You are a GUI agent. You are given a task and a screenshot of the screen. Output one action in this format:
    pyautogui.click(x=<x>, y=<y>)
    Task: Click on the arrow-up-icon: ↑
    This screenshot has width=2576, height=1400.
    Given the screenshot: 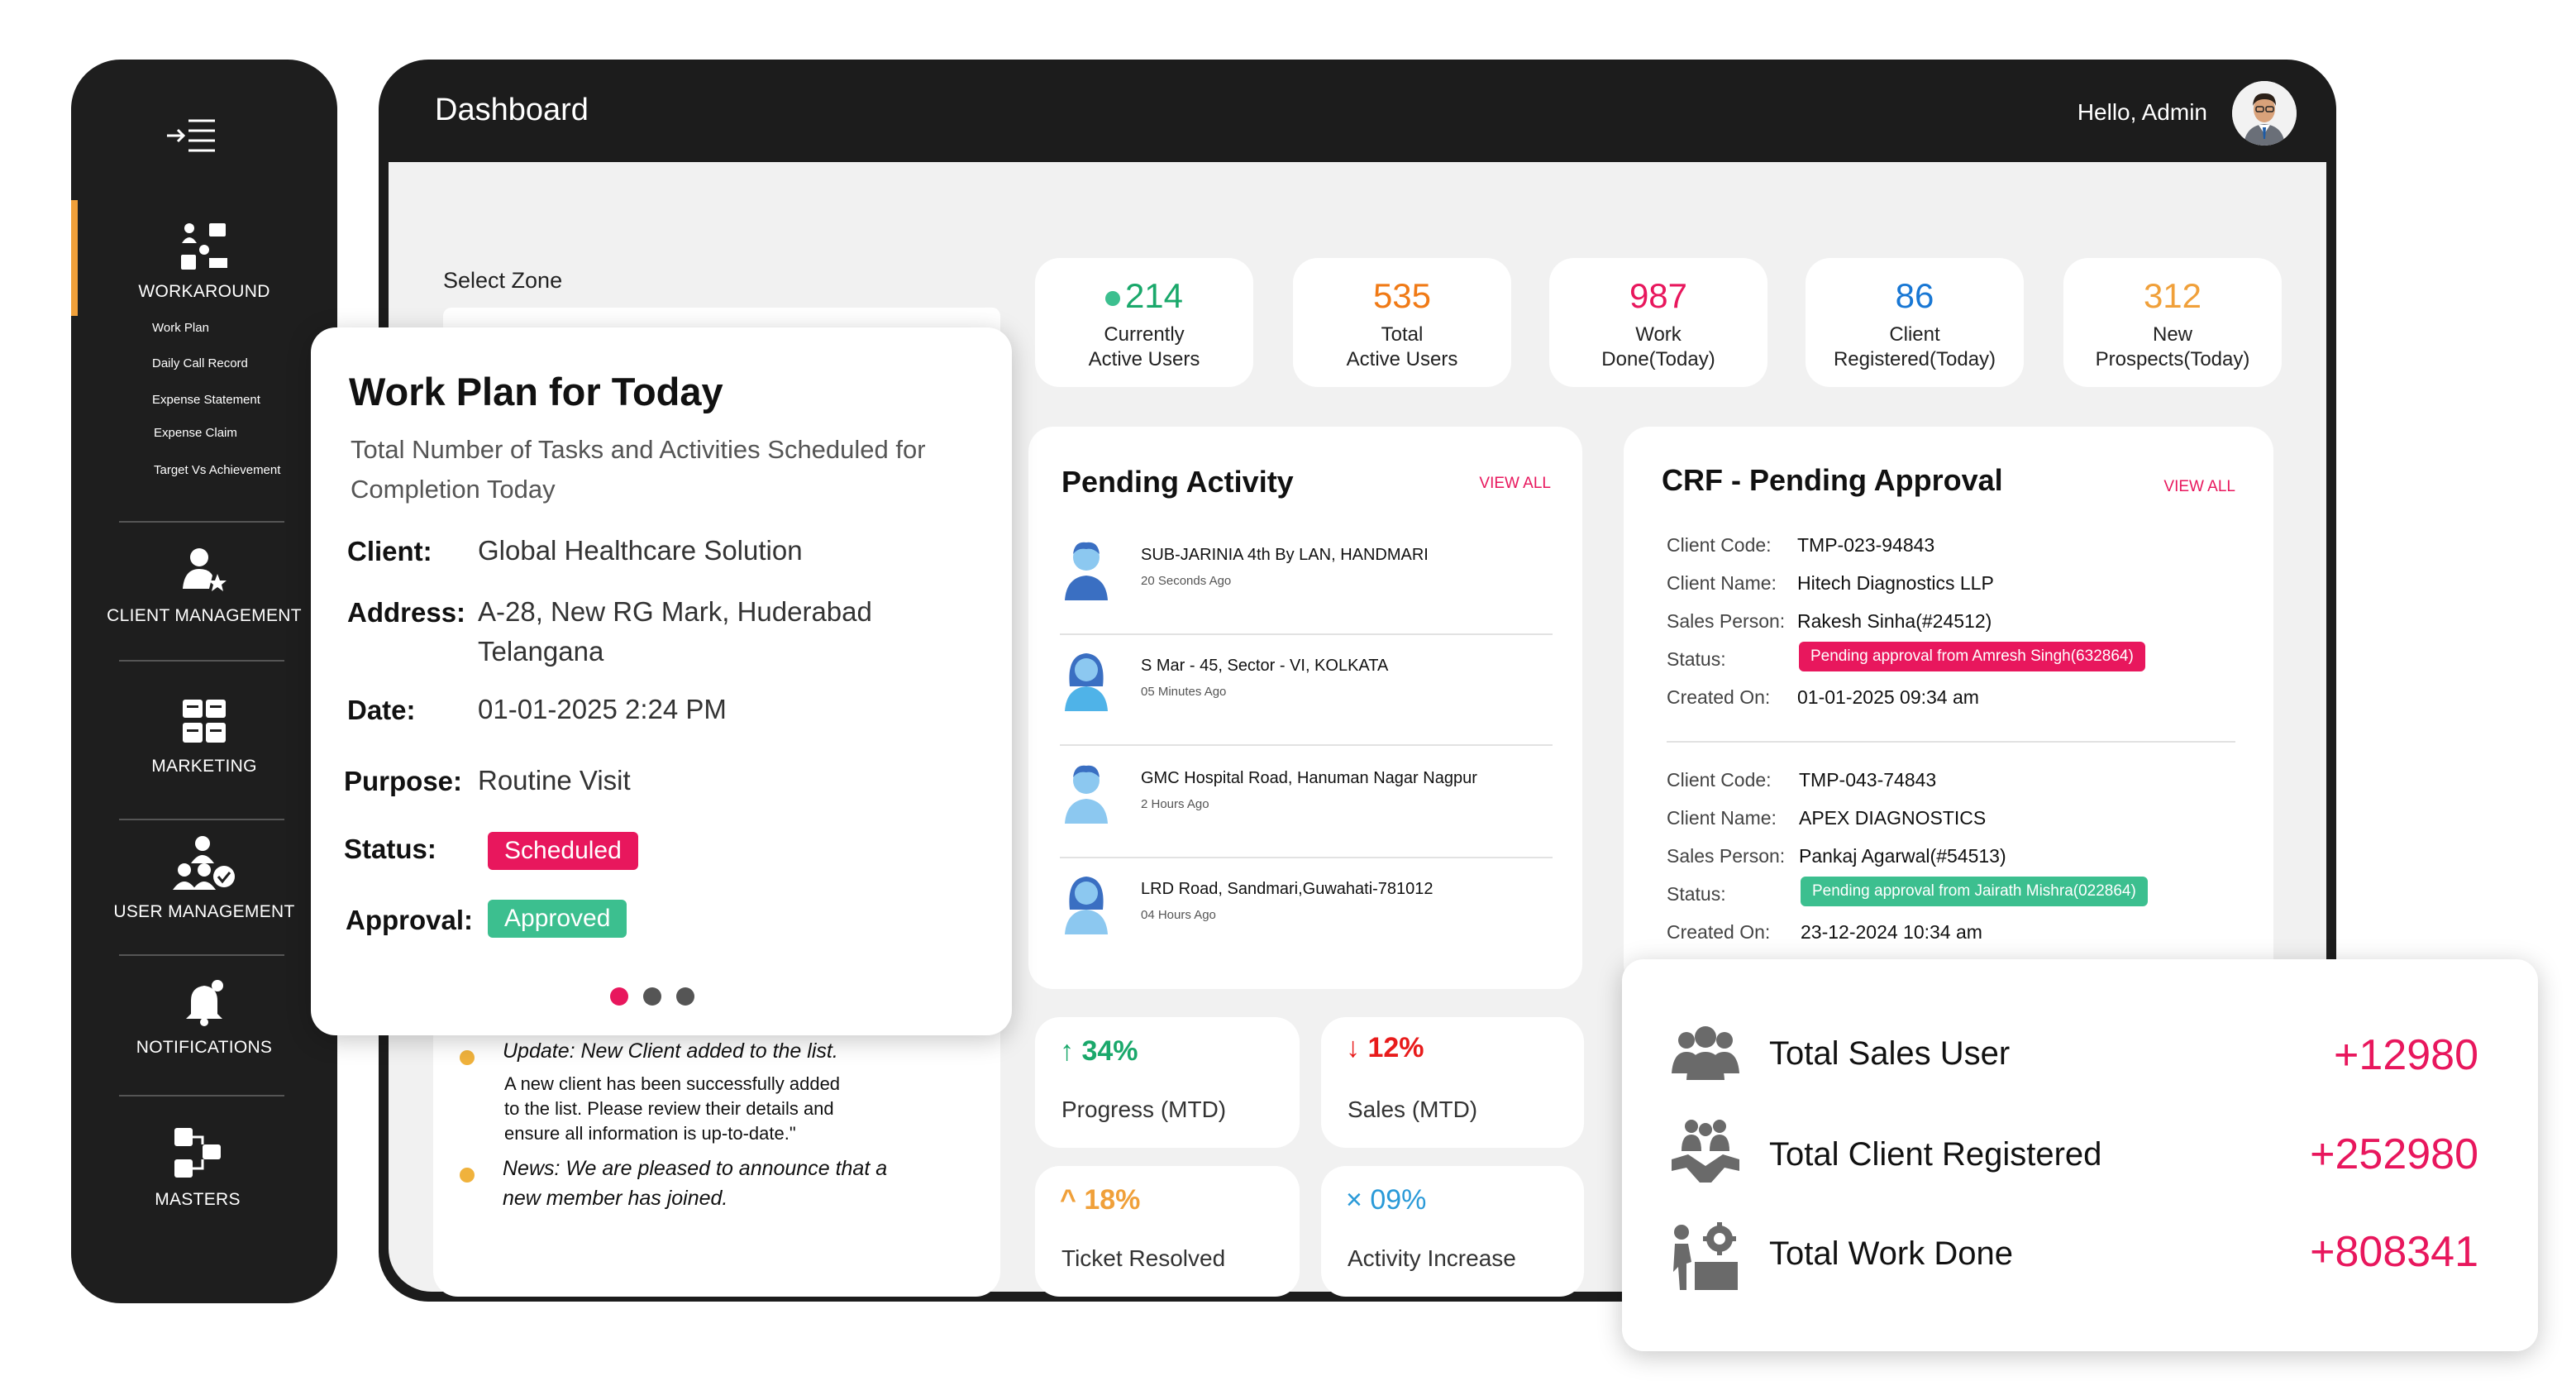 What is the action you would take?
    pyautogui.click(x=1067, y=1051)
    